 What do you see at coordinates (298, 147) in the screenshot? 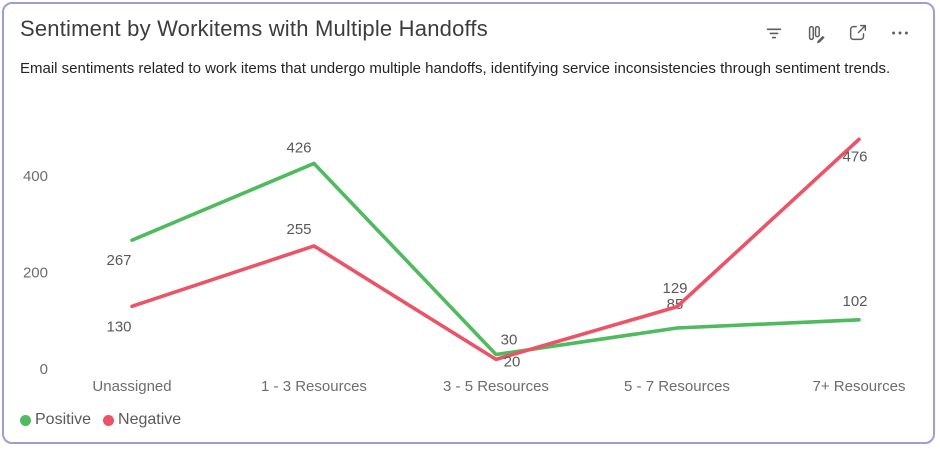
I see `data-label: 426` at bounding box center [298, 147].